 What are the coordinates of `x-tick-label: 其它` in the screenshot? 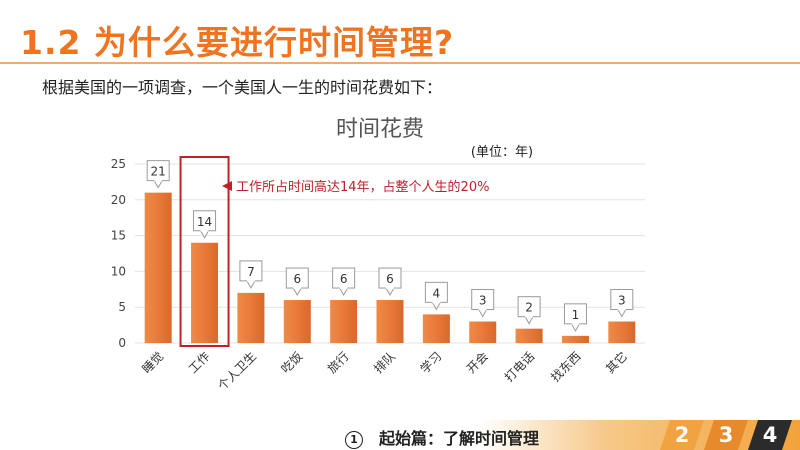 It's located at (616, 363).